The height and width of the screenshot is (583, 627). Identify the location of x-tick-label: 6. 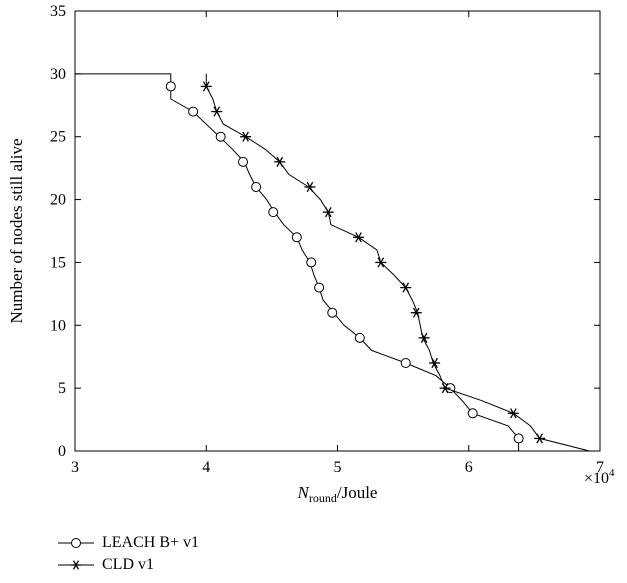
(469, 467).